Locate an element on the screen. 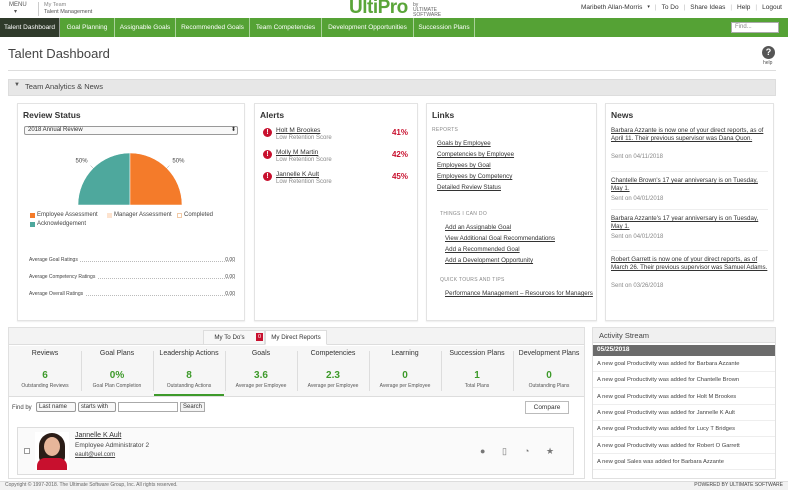 The image size is (788, 490). link: Goals by Employee is located at coordinates (464, 143).